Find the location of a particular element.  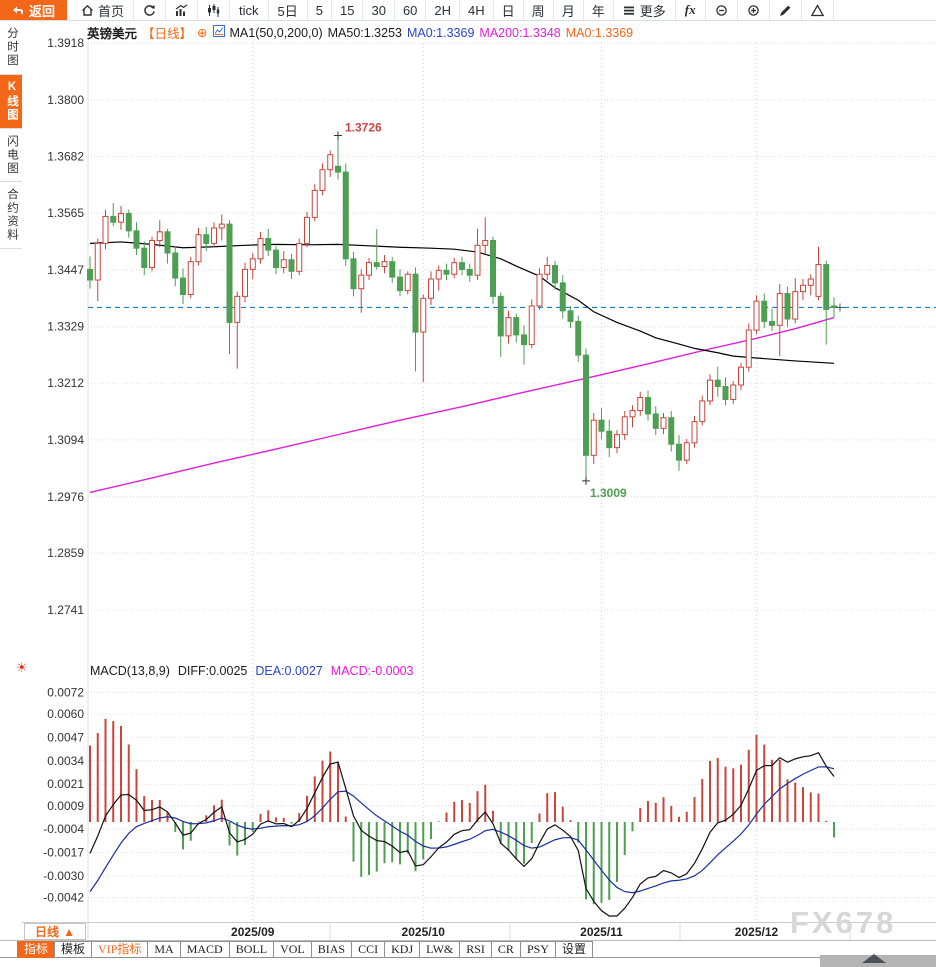

interval-30-label: 30 is located at coordinates (378, 10).